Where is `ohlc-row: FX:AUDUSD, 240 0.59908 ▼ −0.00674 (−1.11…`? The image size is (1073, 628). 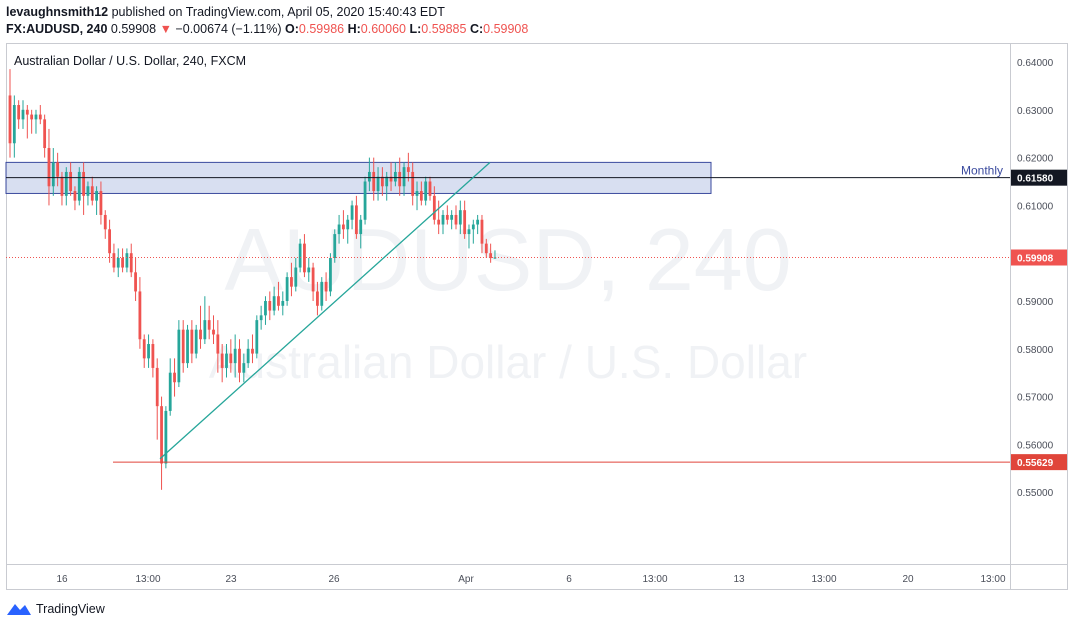 ohlc-row: FX:AUDUSD, 240 0.59908 ▼ −0.00674 (−1.11… is located at coordinates (267, 29).